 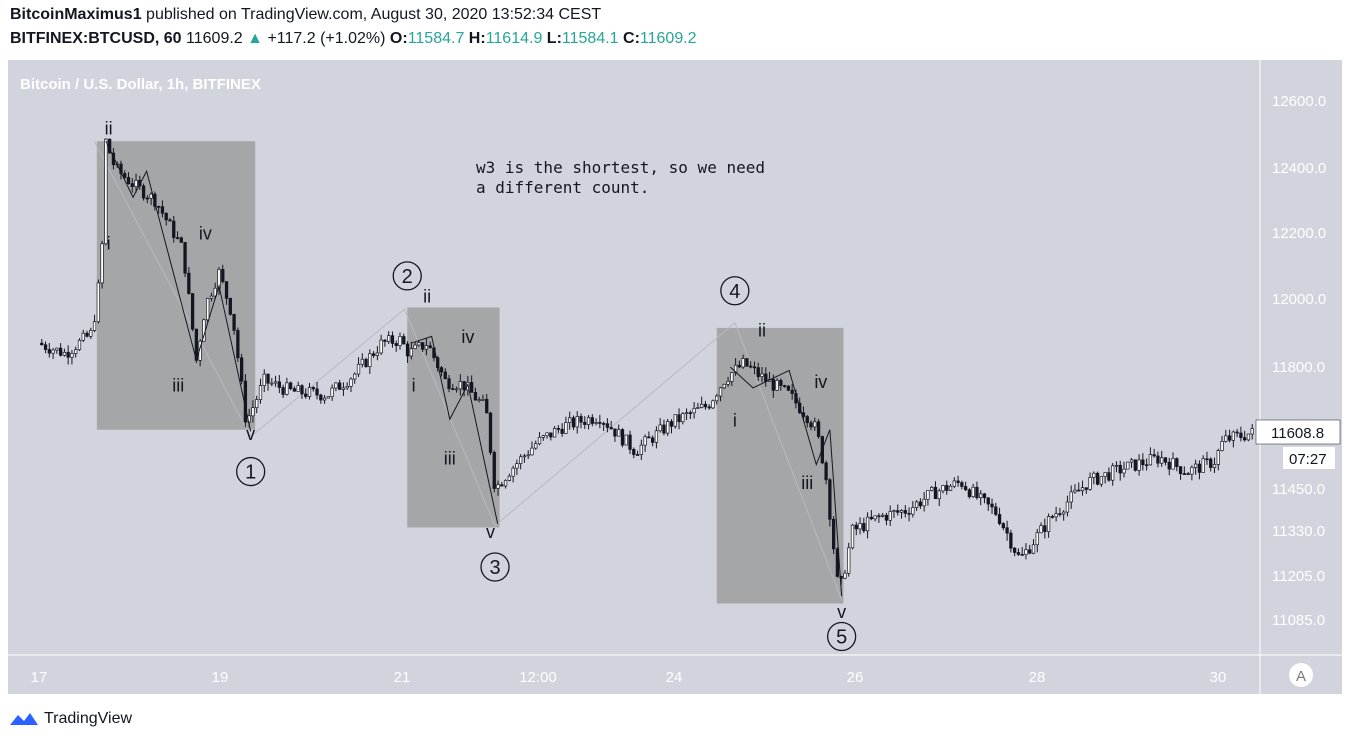 What do you see at coordinates (1298, 620) in the screenshot?
I see `y-tick-label: 11085.0` at bounding box center [1298, 620].